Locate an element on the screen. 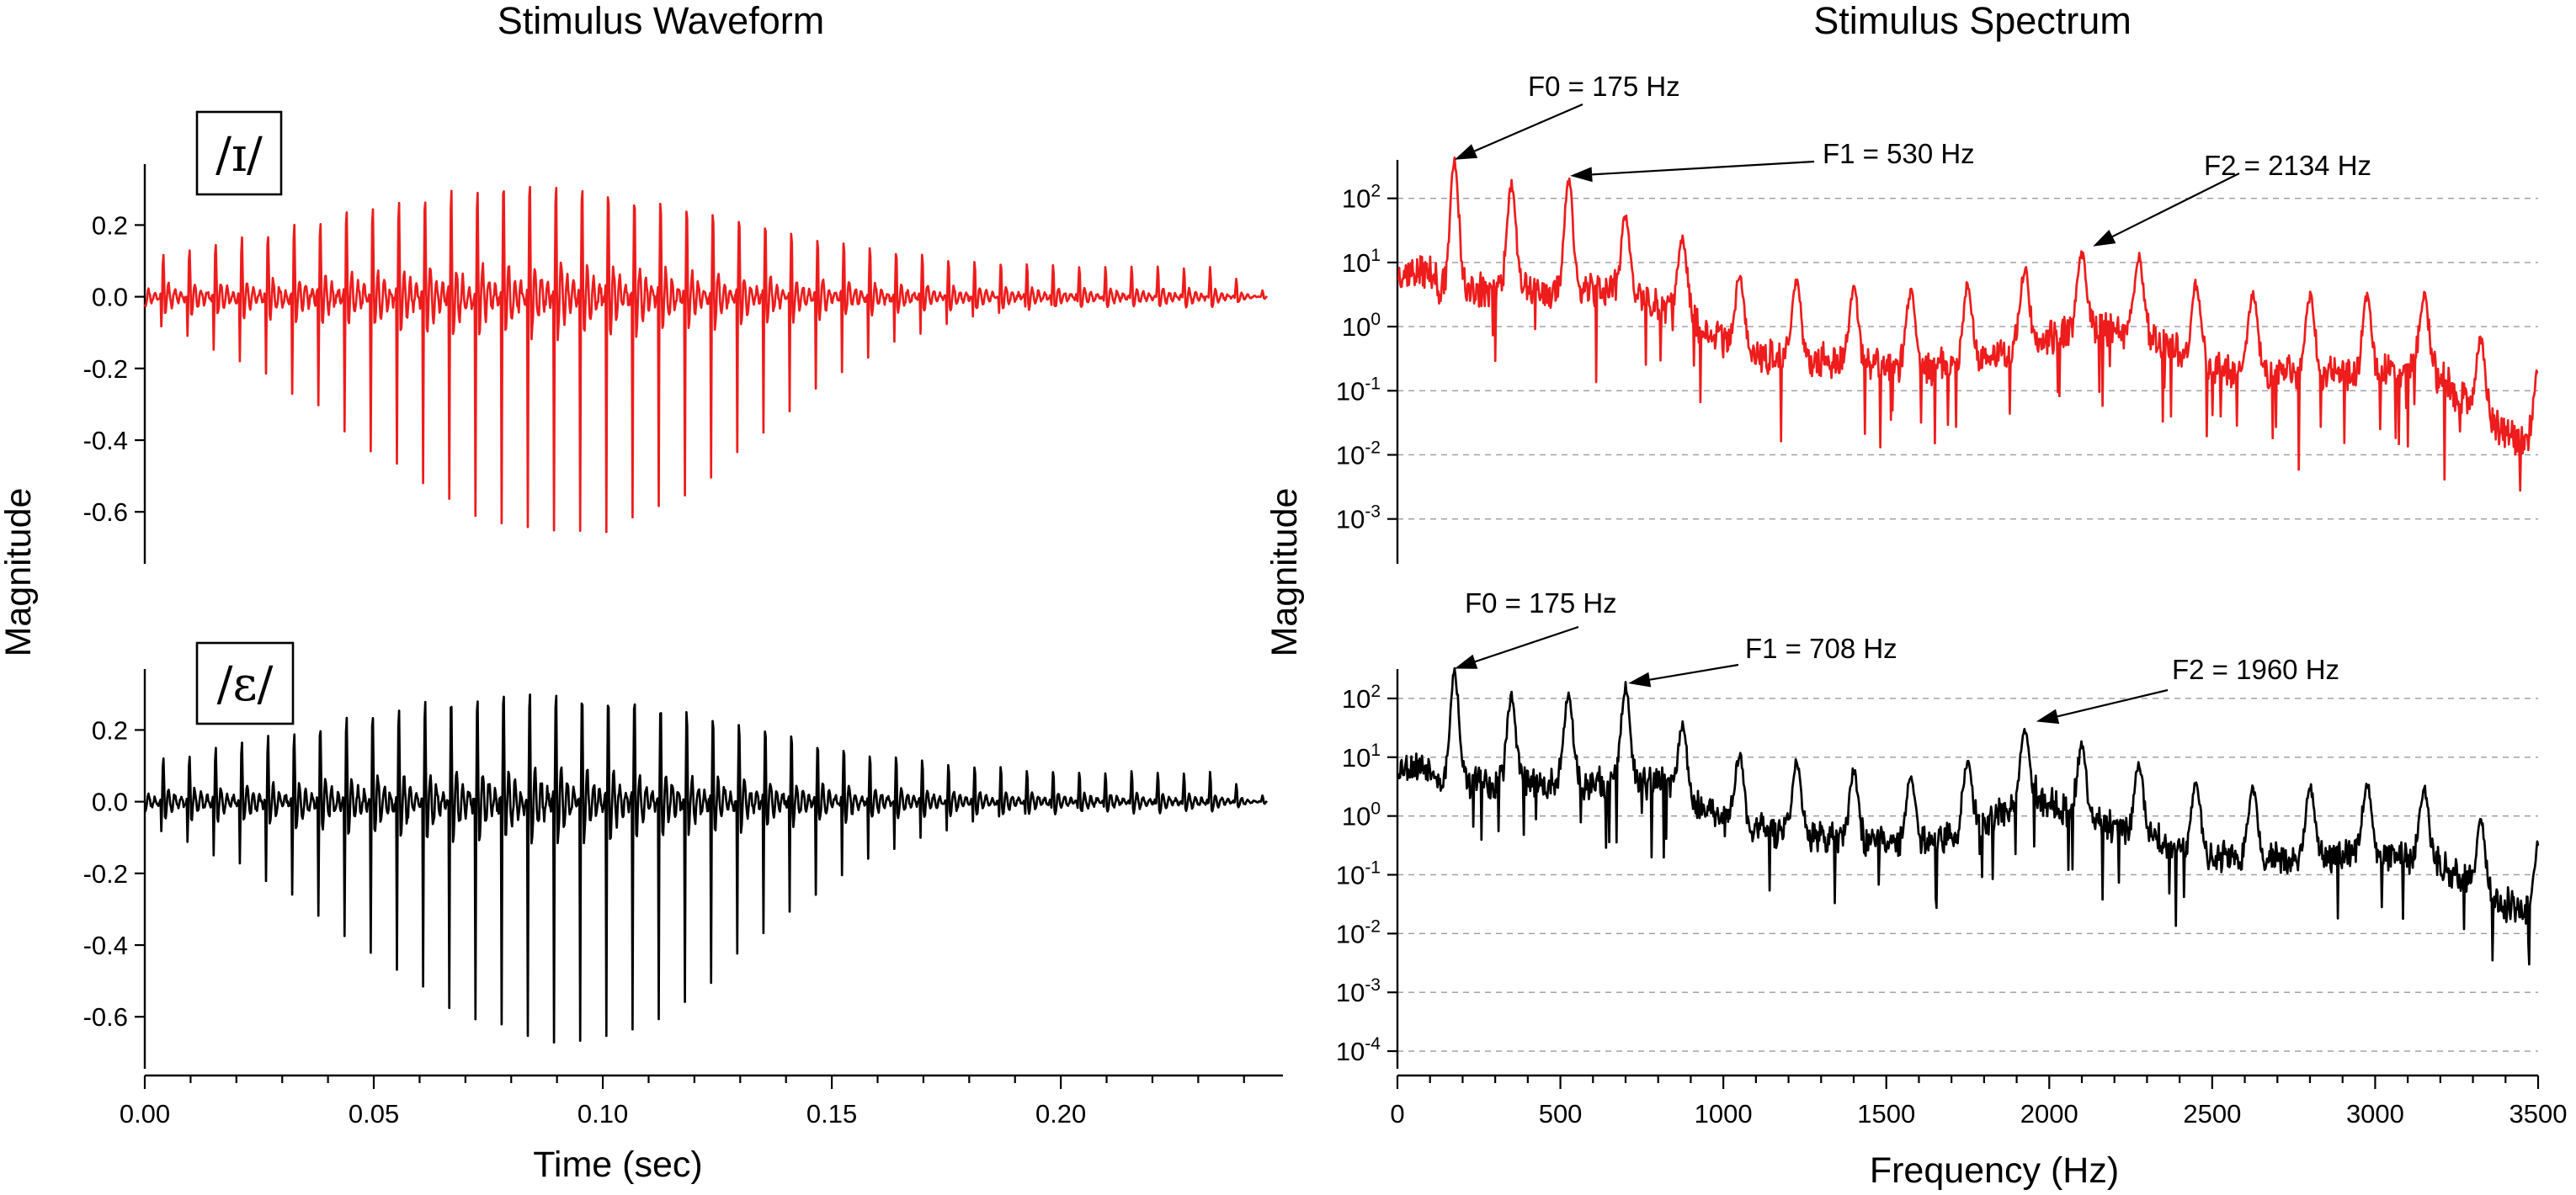 The image size is (2576, 1195). spectrum-ih-annotation-label: F2 = 2134 Hz is located at coordinates (2288, 165).